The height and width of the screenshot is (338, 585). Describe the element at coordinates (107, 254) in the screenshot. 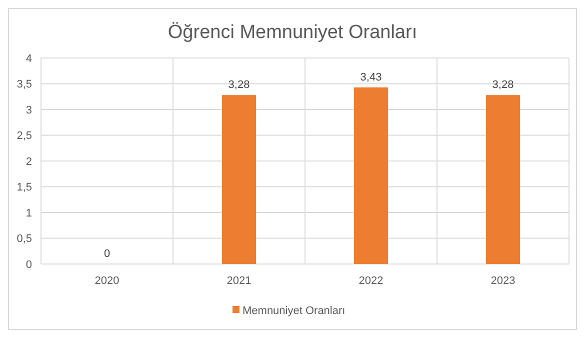

I see `data-label: 0` at that location.